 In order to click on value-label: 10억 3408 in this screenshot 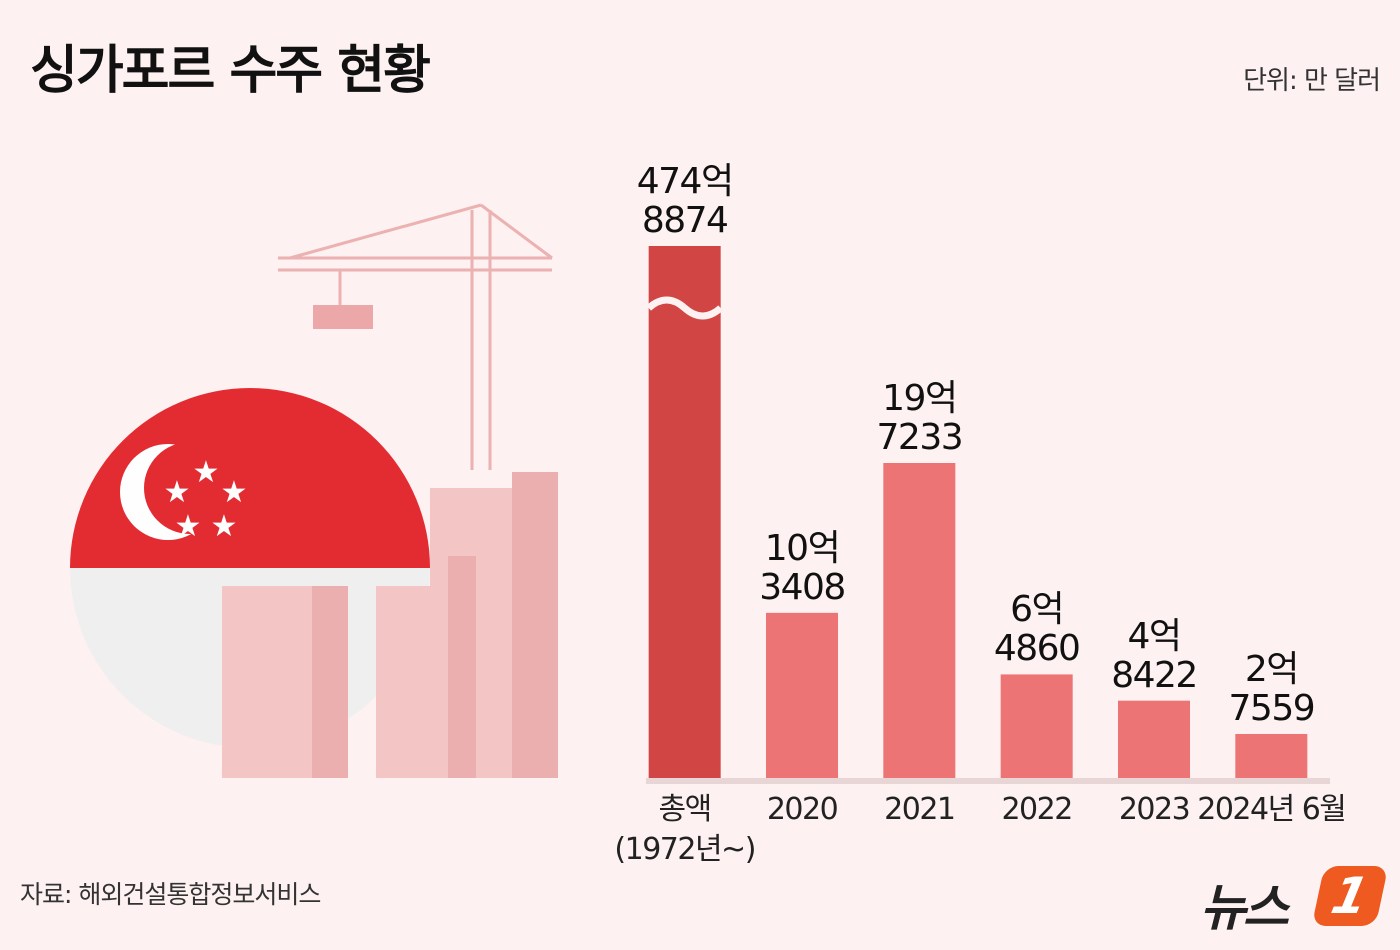, I will do `click(802, 567)`.